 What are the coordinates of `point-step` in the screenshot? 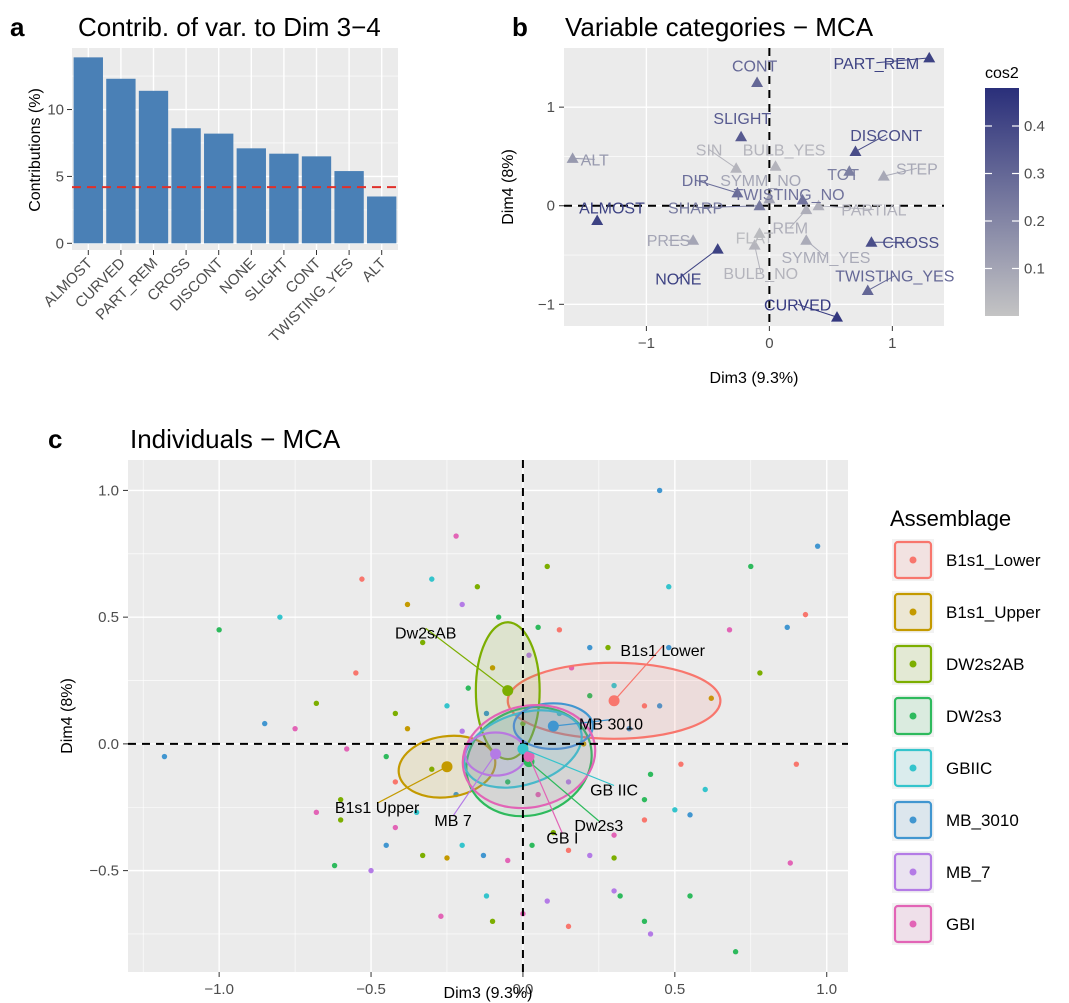 It's located at (883, 175).